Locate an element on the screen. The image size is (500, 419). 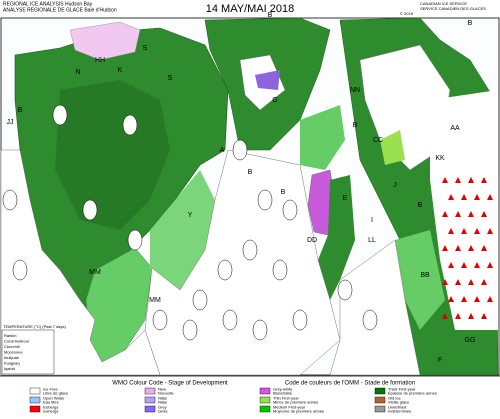
legend-label-fr: Vieille glace is located at coordinates (399, 402).